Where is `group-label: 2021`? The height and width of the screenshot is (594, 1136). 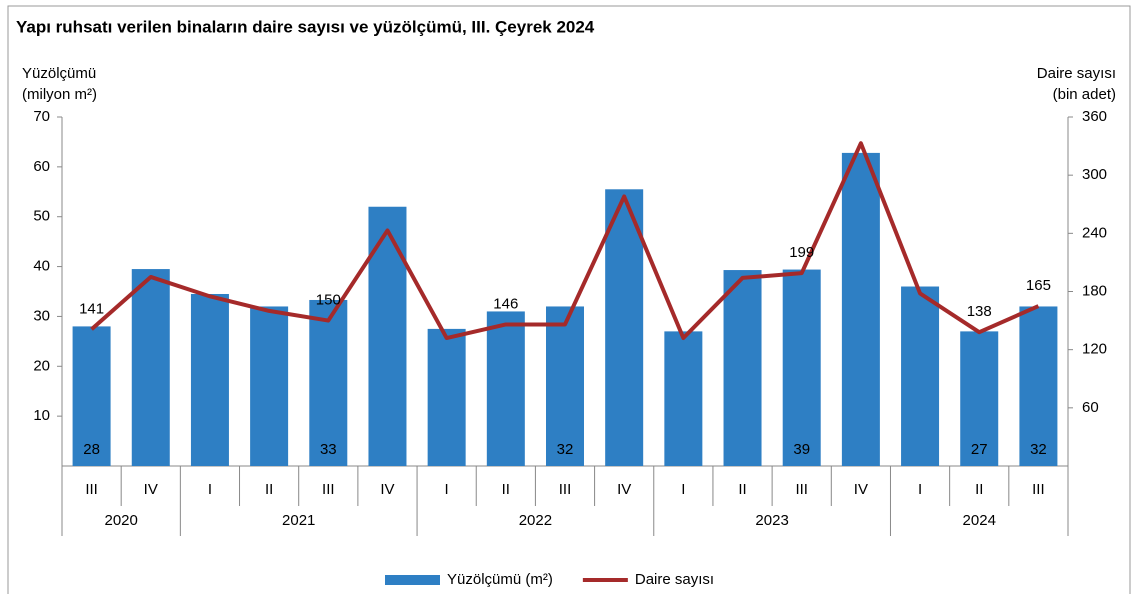 group-label: 2021 is located at coordinates (298, 520).